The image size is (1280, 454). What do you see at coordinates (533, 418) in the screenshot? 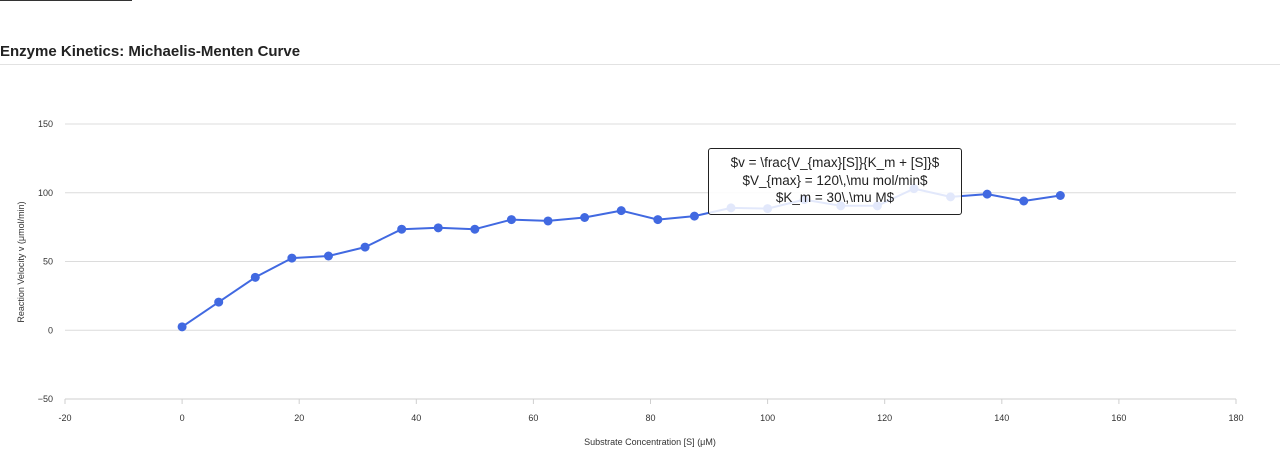
I see `x-tick-label: 60` at bounding box center [533, 418].